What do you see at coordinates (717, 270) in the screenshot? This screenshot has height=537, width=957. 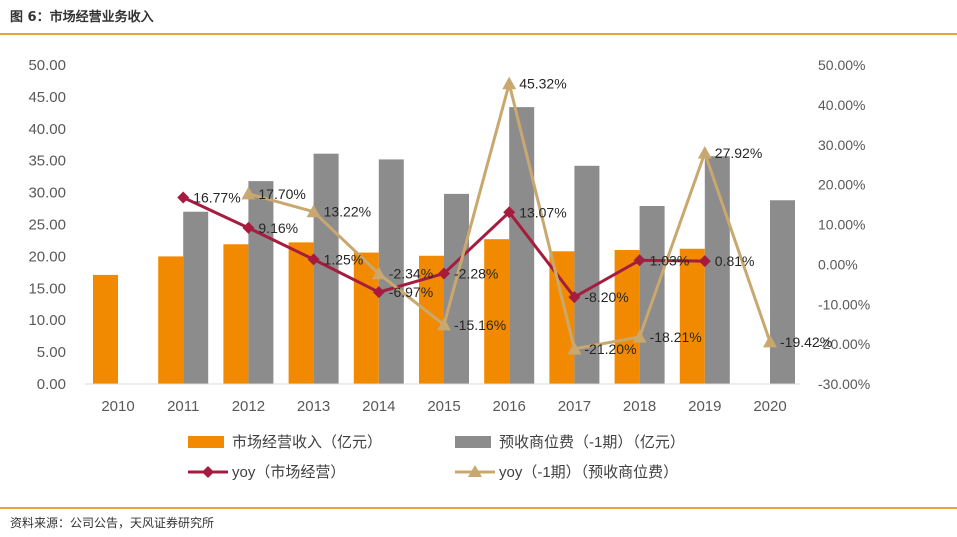 I see `bar-prepaid-fee-2019` at bounding box center [717, 270].